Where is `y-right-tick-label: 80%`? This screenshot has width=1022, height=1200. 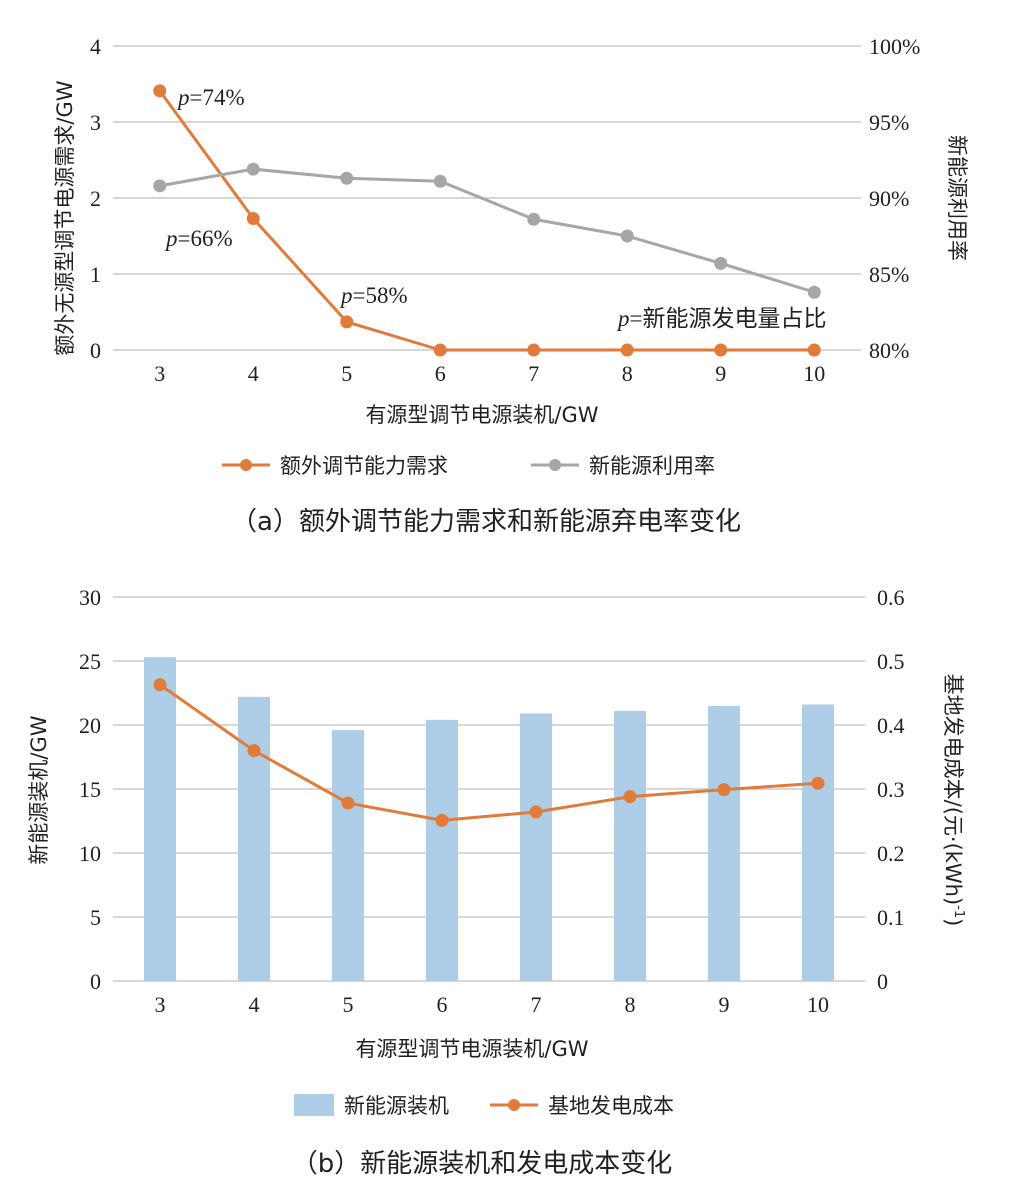 y-right-tick-label: 80% is located at coordinates (889, 350).